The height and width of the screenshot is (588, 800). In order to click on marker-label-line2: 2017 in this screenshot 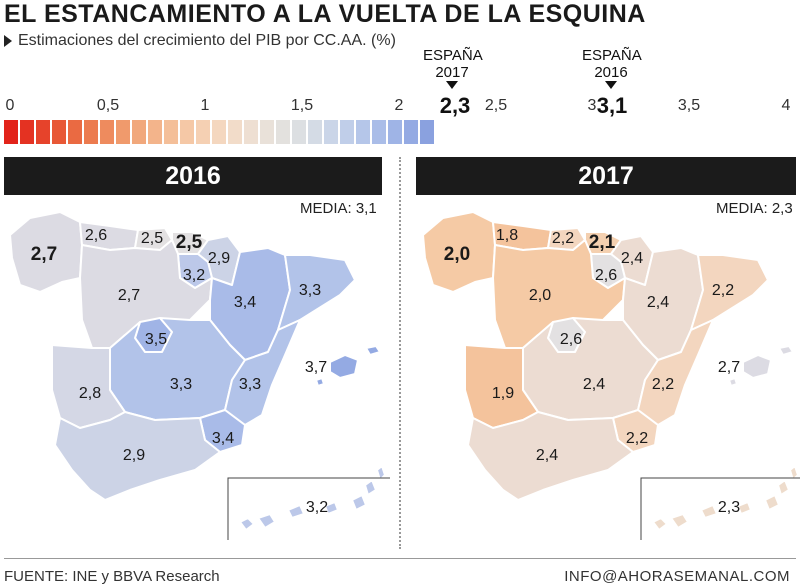, I will do `click(452, 72)`.